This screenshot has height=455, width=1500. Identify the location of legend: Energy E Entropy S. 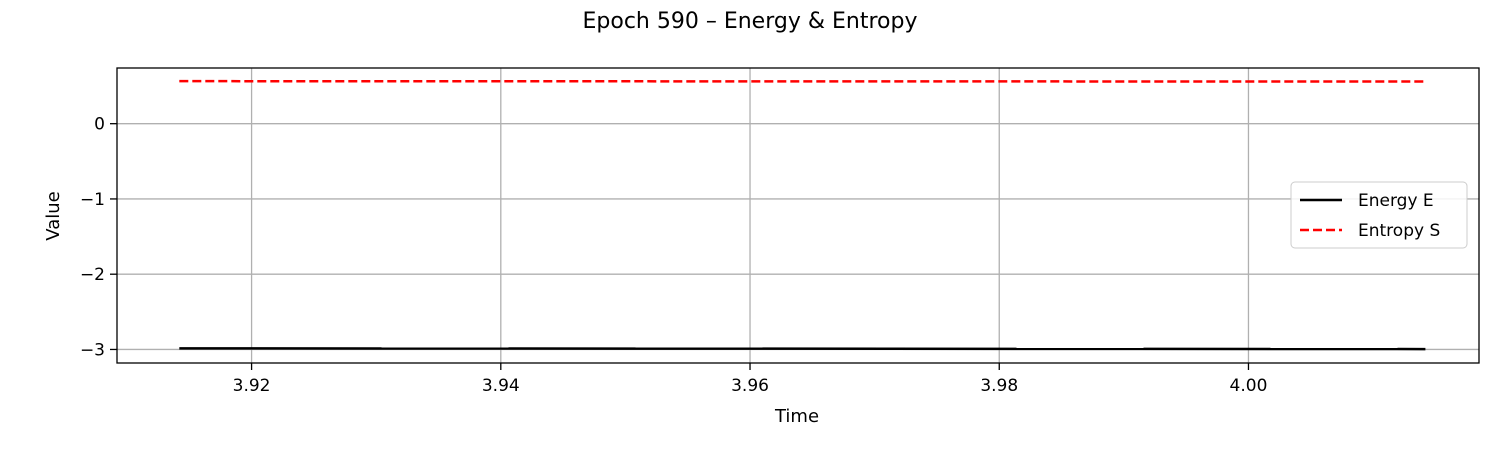
(1379, 215).